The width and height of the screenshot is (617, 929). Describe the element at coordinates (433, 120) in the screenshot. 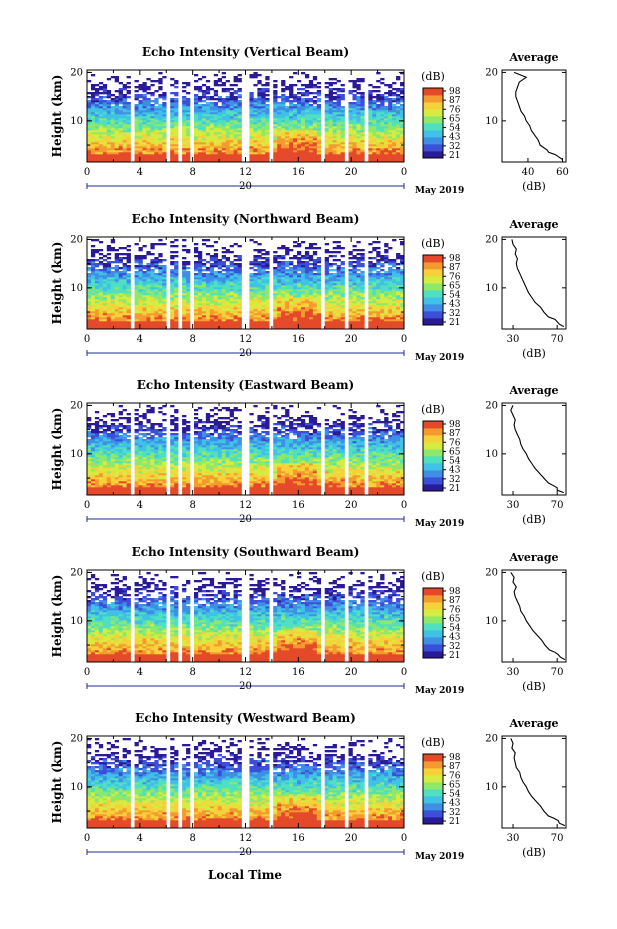

I see `colorbar-segment` at that location.